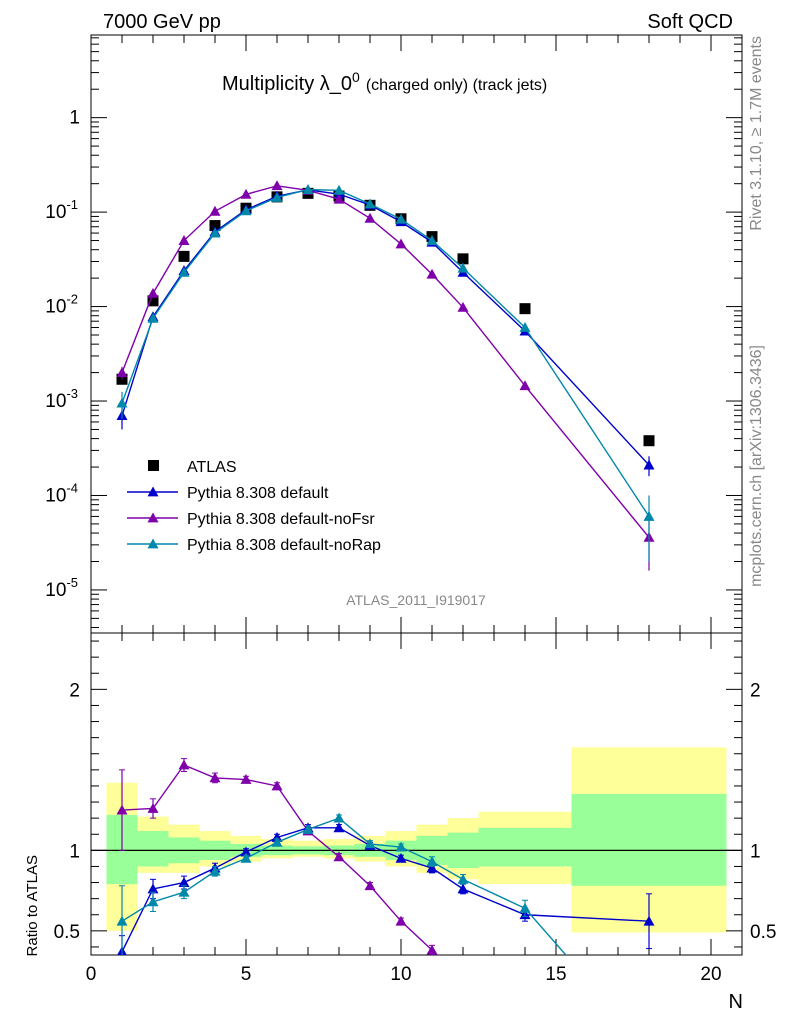  Describe the element at coordinates (74, 851) in the screenshot. I see `ratio-ytick-label: 1` at that location.